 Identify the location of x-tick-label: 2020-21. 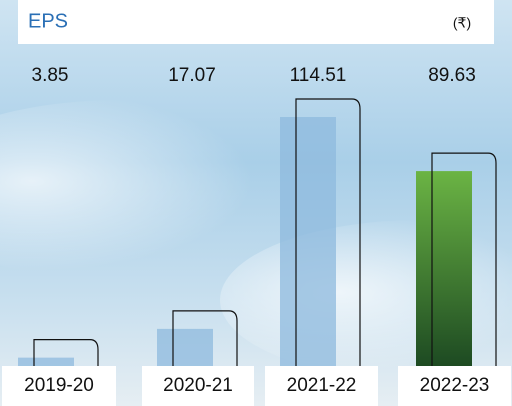
(198, 385).